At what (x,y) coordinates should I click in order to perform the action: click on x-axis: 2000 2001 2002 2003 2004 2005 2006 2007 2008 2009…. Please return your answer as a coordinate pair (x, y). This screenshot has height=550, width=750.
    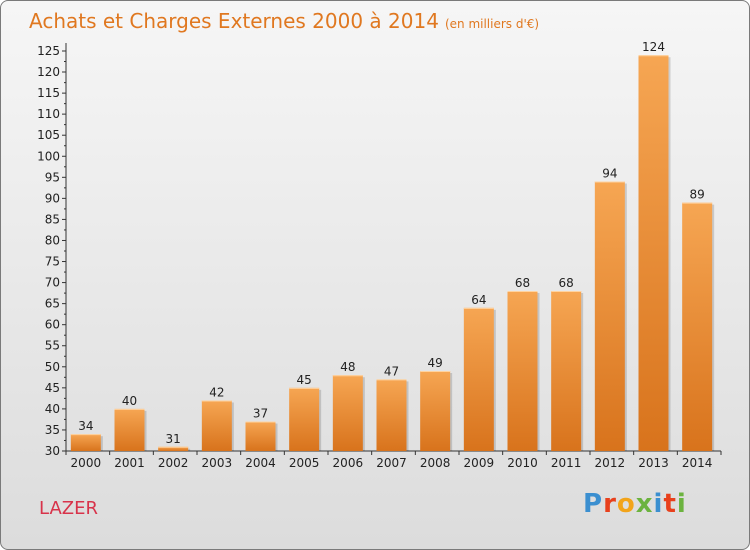
    Looking at the image, I should click on (393, 460).